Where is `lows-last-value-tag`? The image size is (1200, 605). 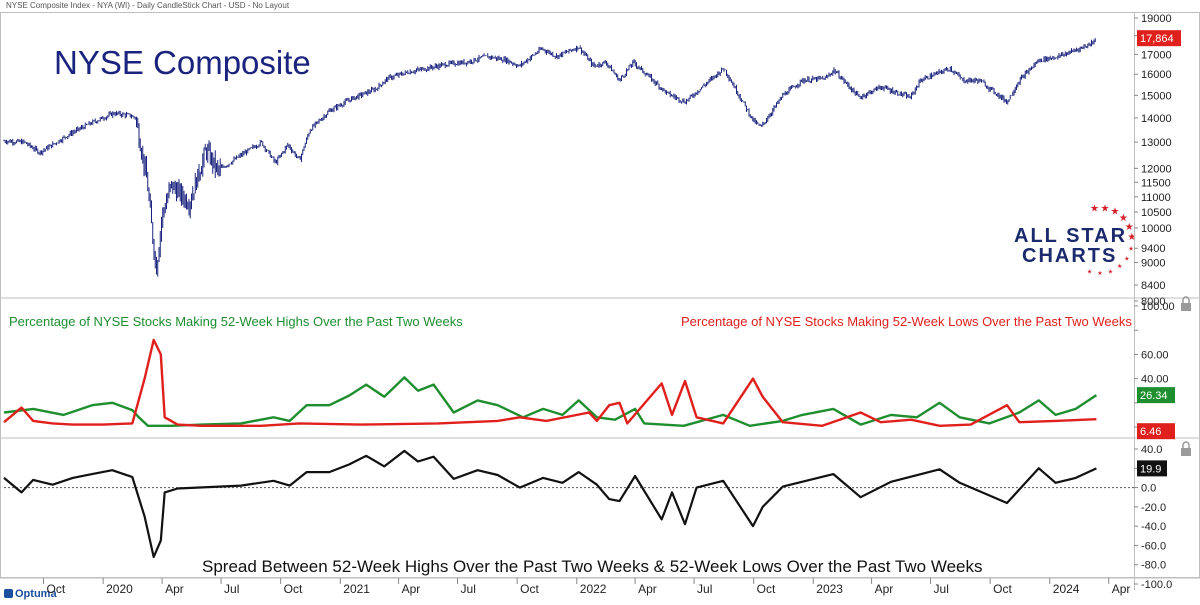 lows-last-value-tag is located at coordinates (1156, 431).